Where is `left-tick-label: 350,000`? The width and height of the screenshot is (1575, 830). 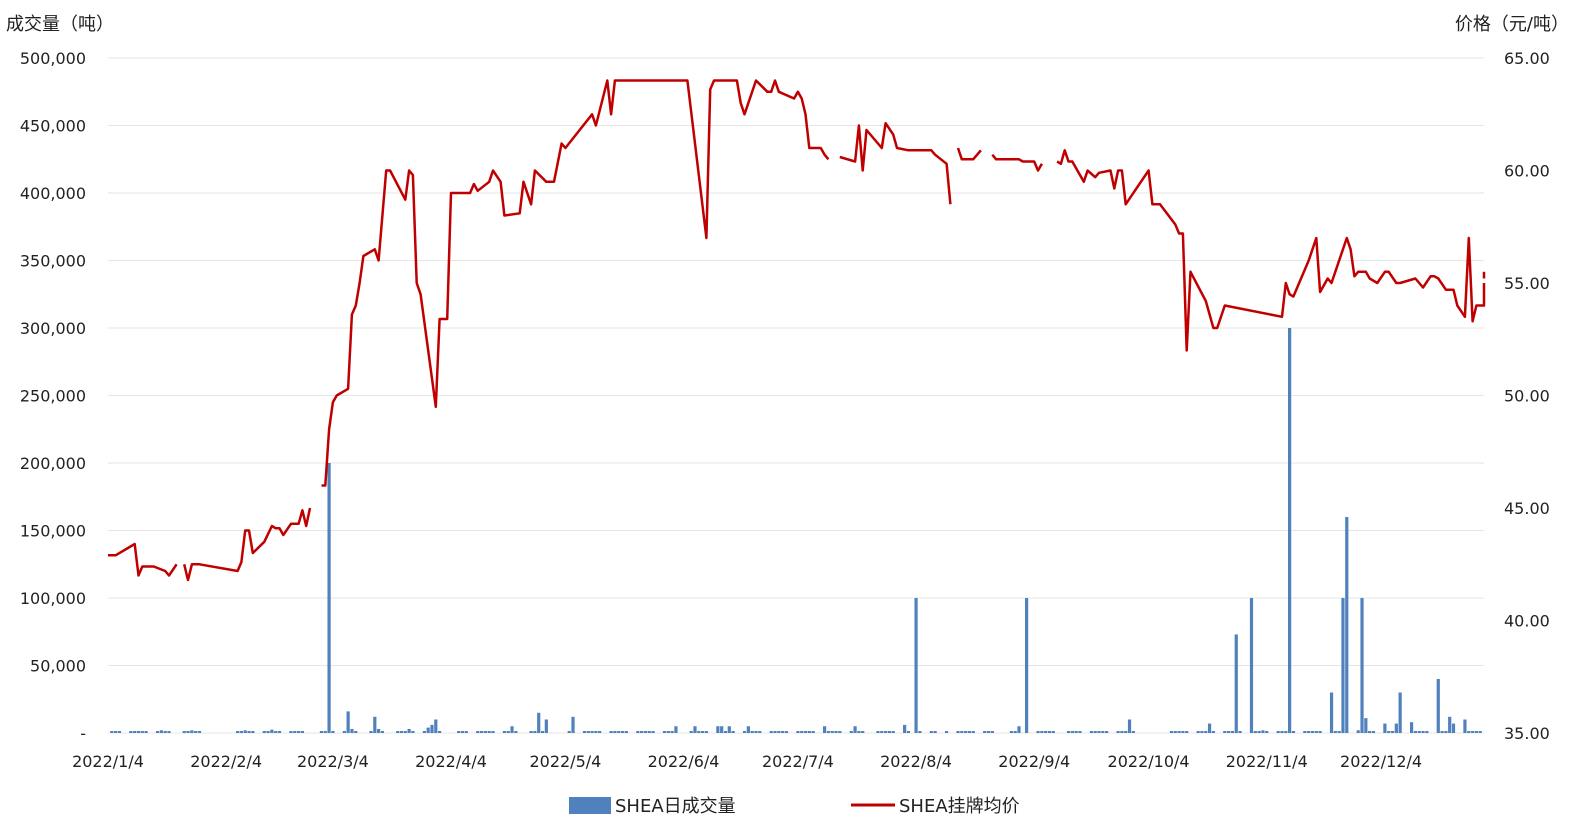
left-tick-label: 350,000 is located at coordinates (53, 261).